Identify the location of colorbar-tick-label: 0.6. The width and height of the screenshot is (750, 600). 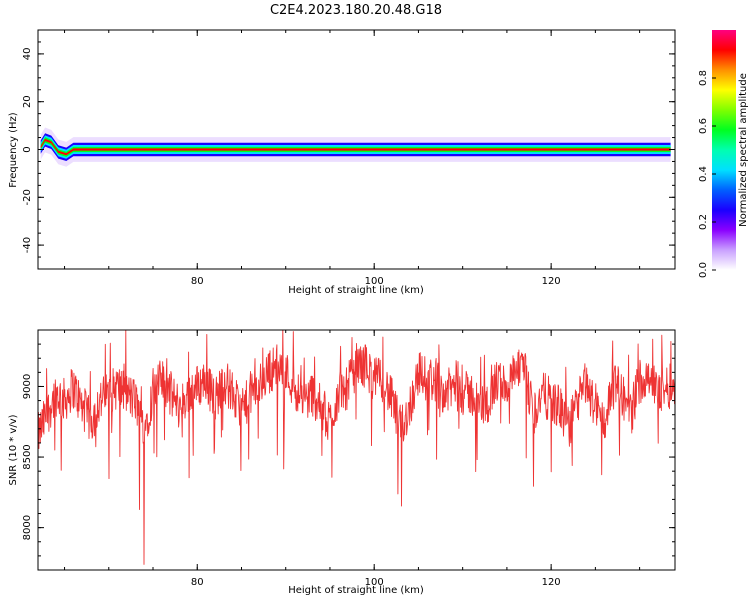
(703, 126).